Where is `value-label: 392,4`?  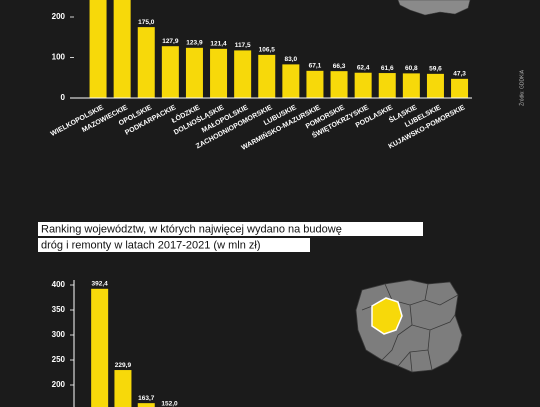 value-label: 392,4 is located at coordinates (100, 284).